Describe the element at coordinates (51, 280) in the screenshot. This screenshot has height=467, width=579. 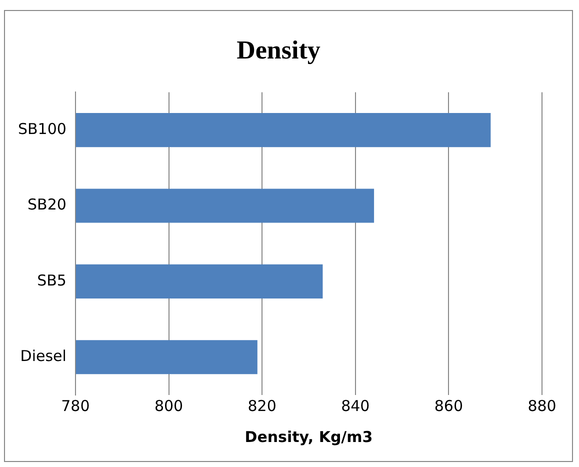
I see `y-tick-label: SB5` at that location.